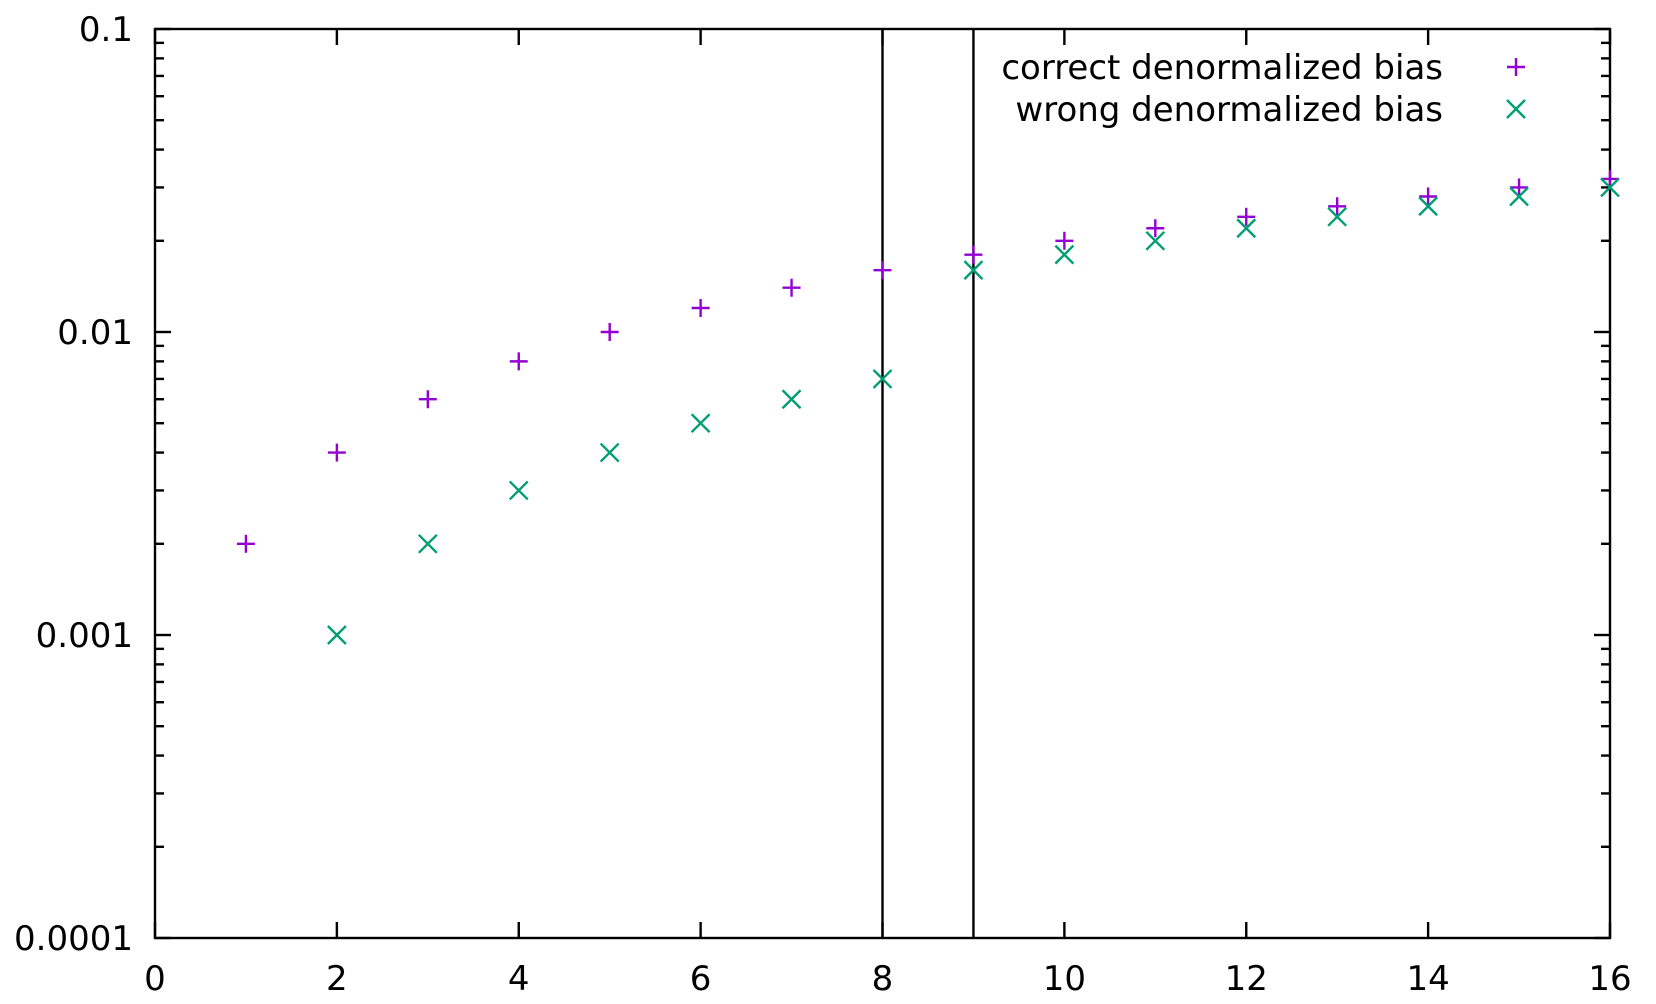 The height and width of the screenshot is (1004, 1656). Describe the element at coordinates (84, 636) in the screenshot. I see `y-tick-label: 0.001` at that location.